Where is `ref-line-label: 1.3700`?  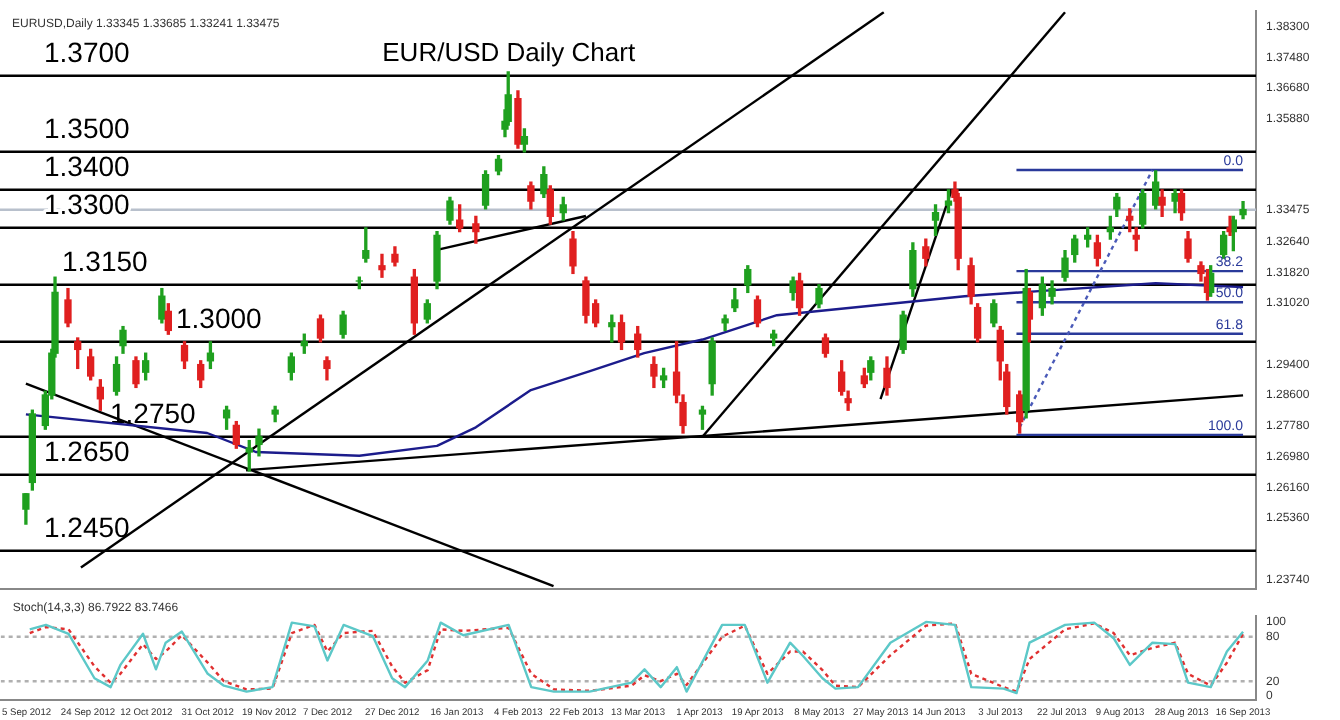 ref-line-label: 1.3700 is located at coordinates (87, 51).